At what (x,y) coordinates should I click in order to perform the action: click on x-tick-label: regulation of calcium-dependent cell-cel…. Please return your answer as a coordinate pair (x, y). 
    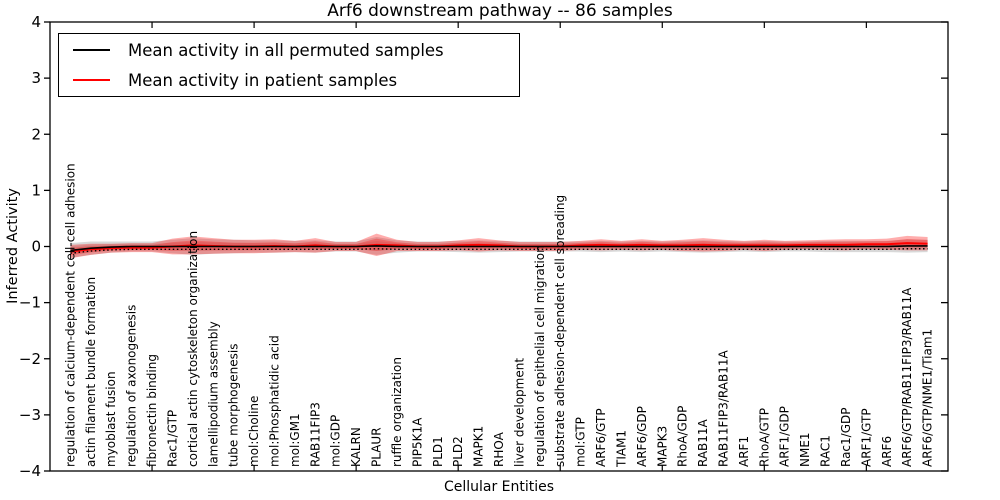
    Looking at the image, I should click on (70, 315).